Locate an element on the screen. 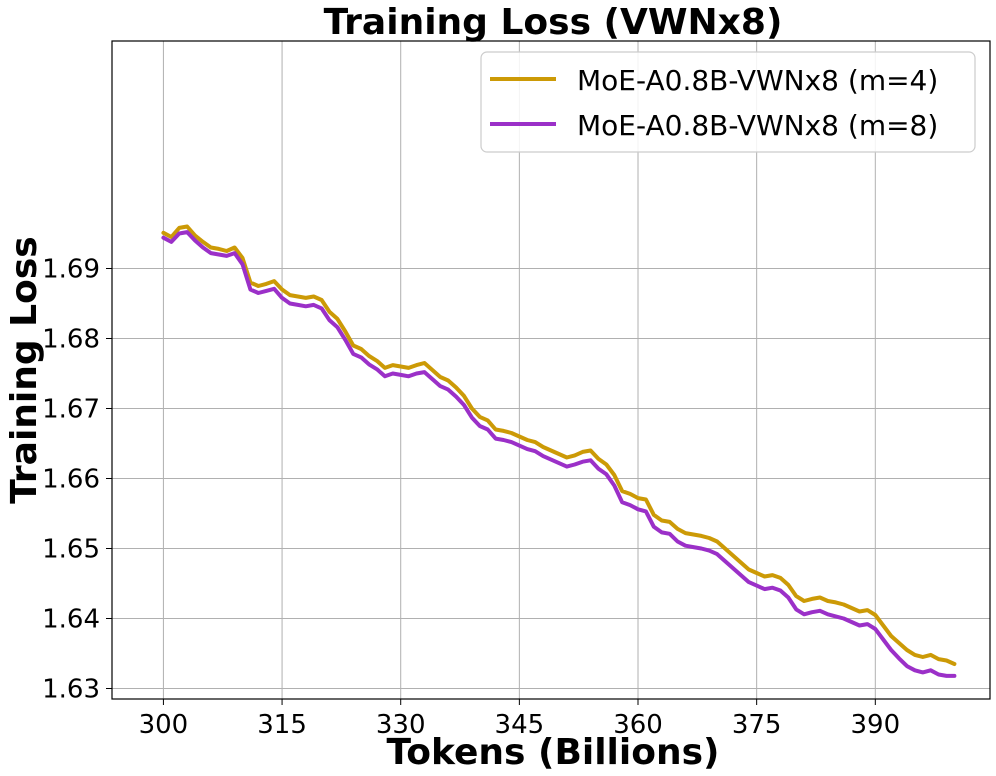 This screenshot has width=996, height=776. y-tick-label: 1.63 is located at coordinates (71, 690).